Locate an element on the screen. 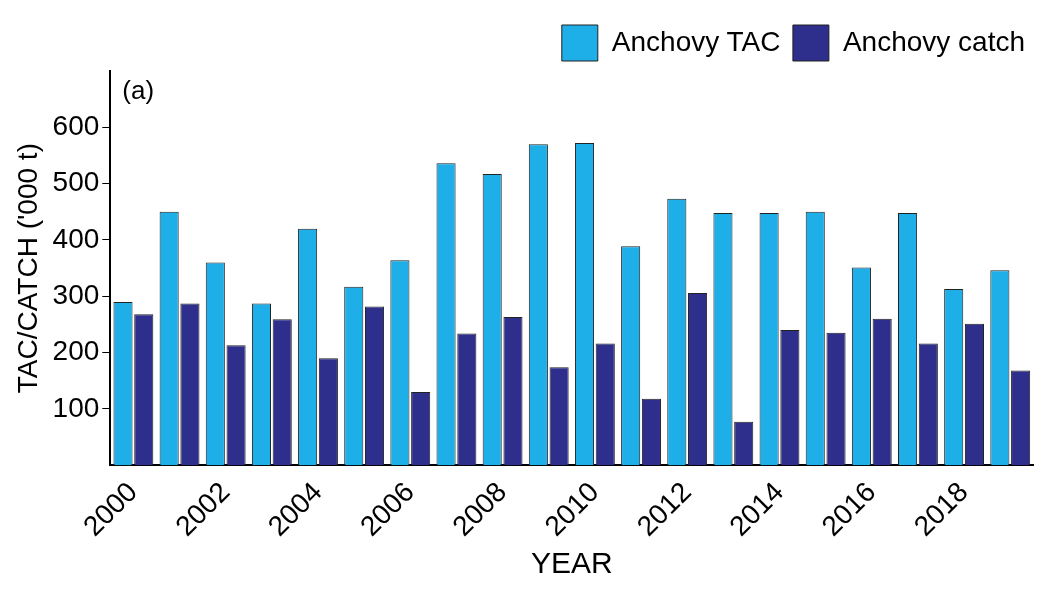 The height and width of the screenshot is (591, 1045). y-tick-label: 300 is located at coordinates (76, 294).